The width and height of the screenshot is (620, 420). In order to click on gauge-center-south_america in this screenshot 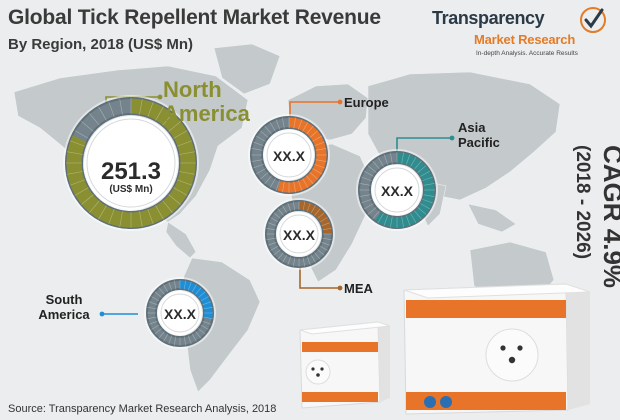, I will do `click(180, 313)`.